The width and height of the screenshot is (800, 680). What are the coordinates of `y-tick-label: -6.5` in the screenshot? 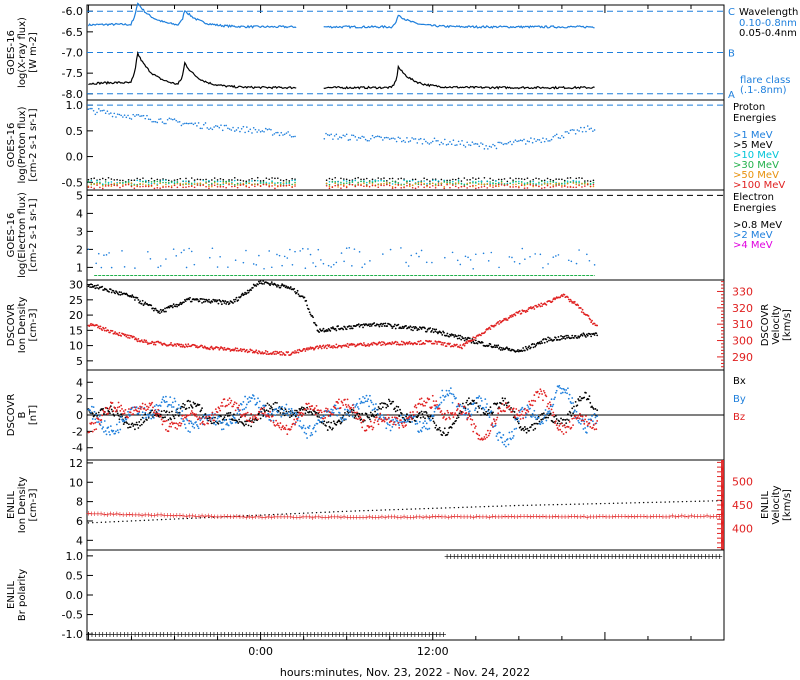 It's located at (72, 32).